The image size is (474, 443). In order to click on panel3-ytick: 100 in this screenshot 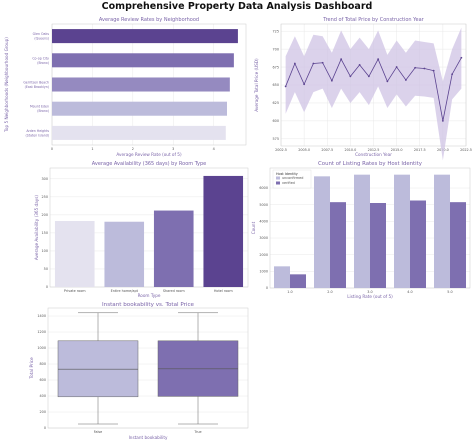, I will do `click(45, 251)`.